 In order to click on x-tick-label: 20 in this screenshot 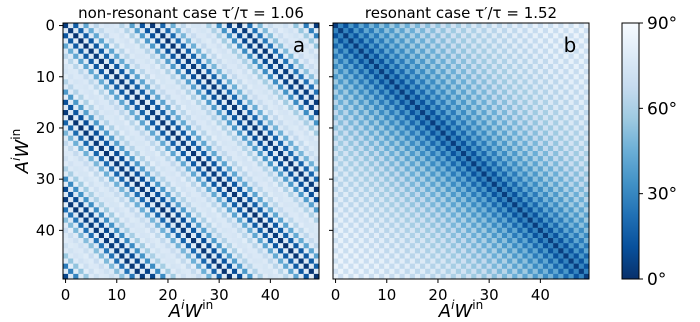, I will do `click(167, 295)`.